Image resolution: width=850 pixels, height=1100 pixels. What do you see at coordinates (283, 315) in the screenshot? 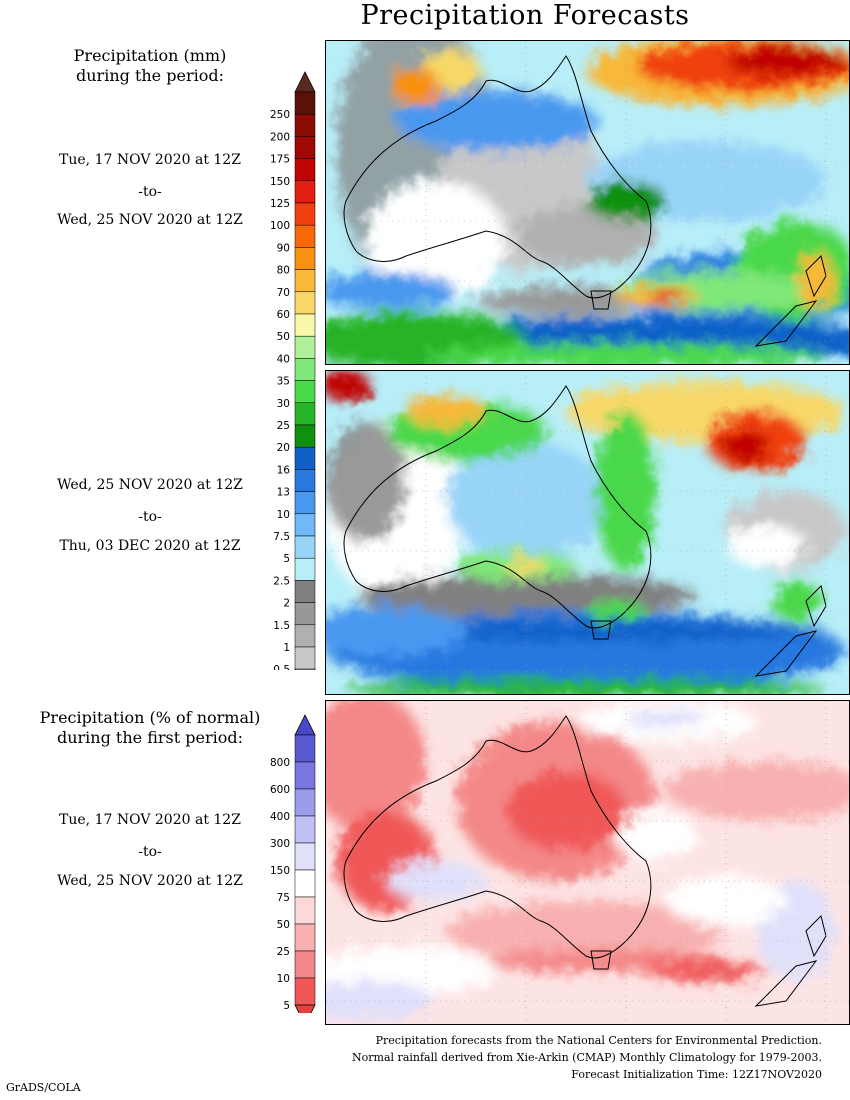
I see `legend-tick-label: 60` at bounding box center [283, 315].